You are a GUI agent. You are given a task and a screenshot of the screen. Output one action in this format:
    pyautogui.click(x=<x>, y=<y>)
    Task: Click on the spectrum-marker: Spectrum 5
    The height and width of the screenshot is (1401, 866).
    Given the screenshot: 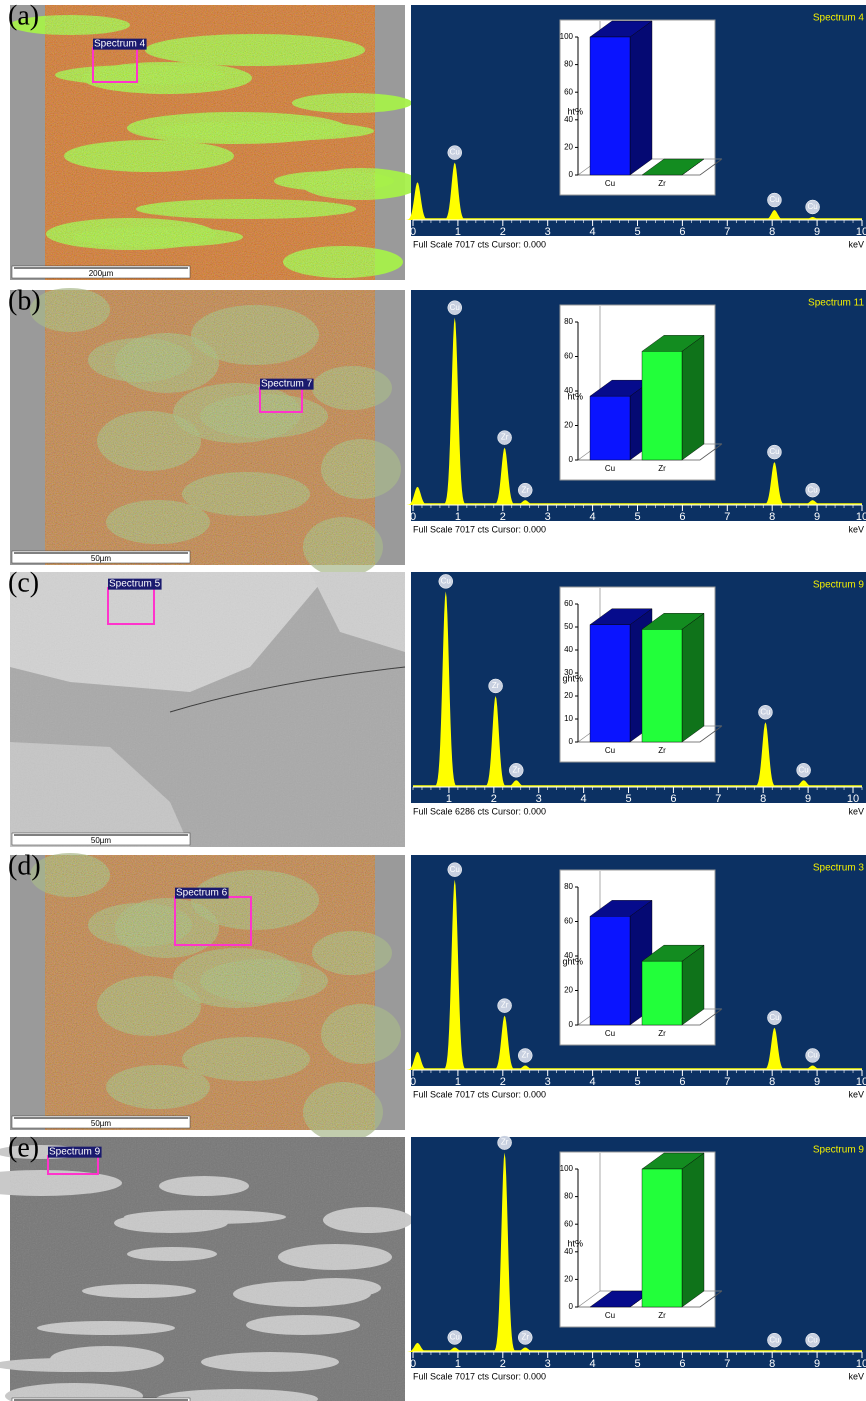 What is the action you would take?
    pyautogui.click(x=135, y=584)
    